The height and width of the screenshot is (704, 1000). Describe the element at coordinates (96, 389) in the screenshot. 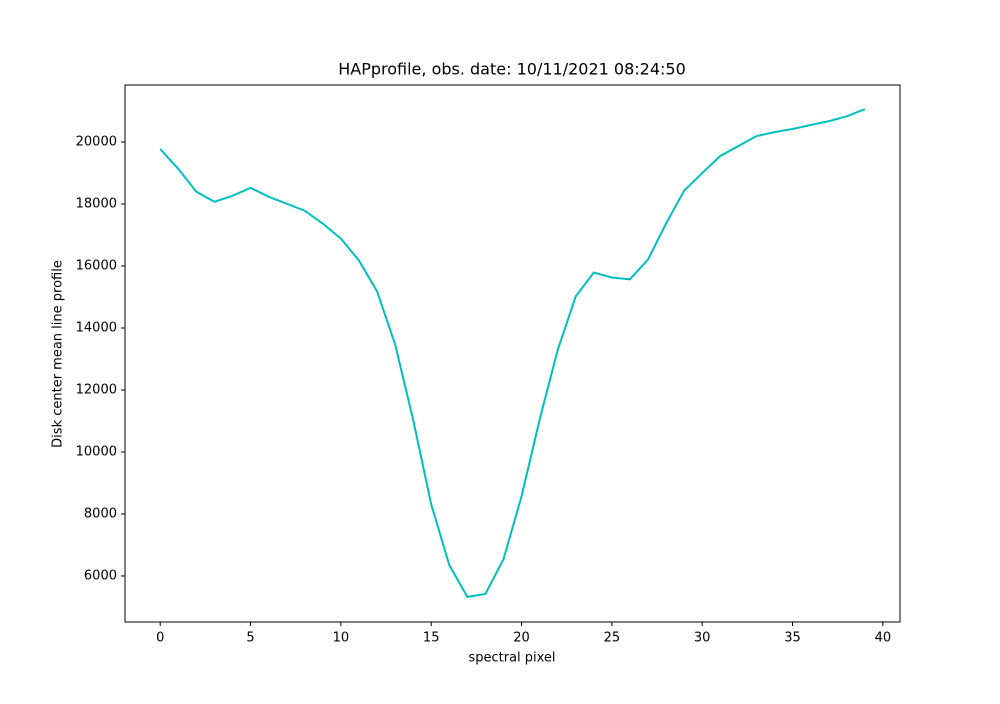

I see `y-tick-label: 12000` at that location.